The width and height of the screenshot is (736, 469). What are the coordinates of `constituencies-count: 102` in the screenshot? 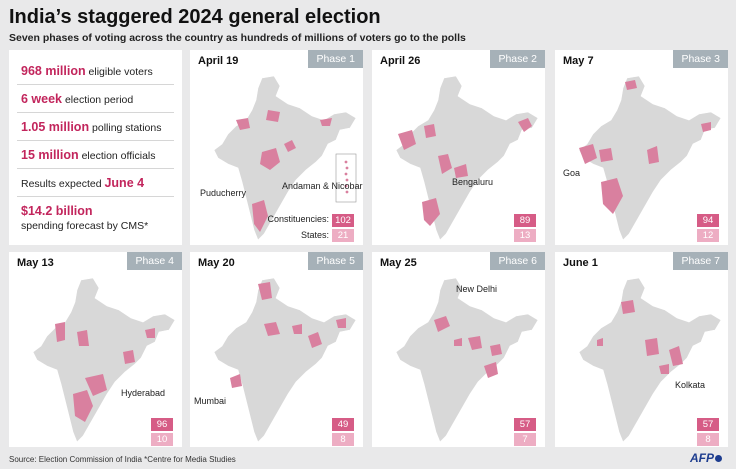 It's located at (343, 220).